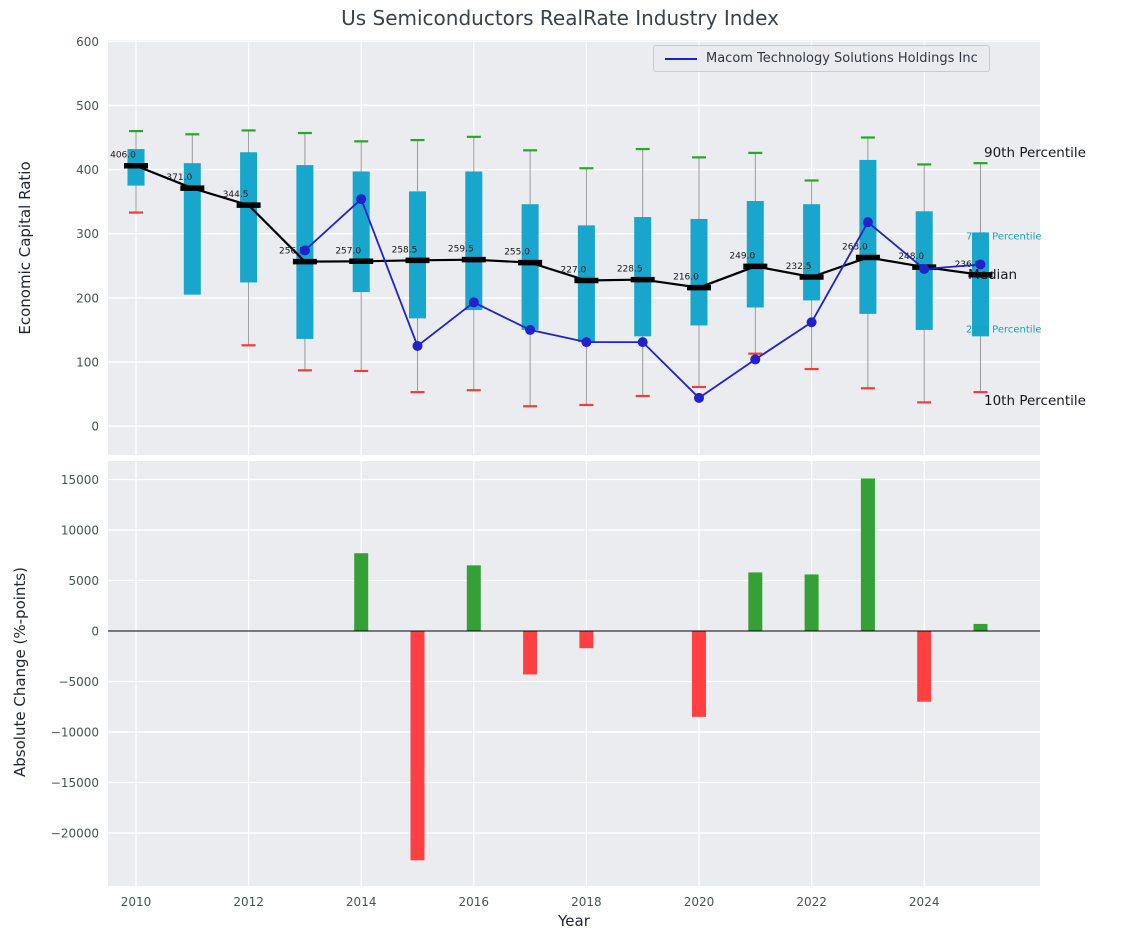  I want to click on xtick-label: 2016, so click(474, 902).